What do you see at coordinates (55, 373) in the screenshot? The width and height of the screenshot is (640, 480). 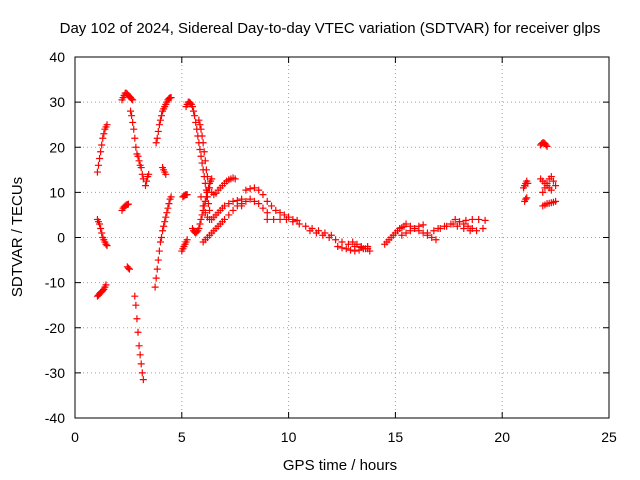 I see `y-tick-label: -30` at bounding box center [55, 373].